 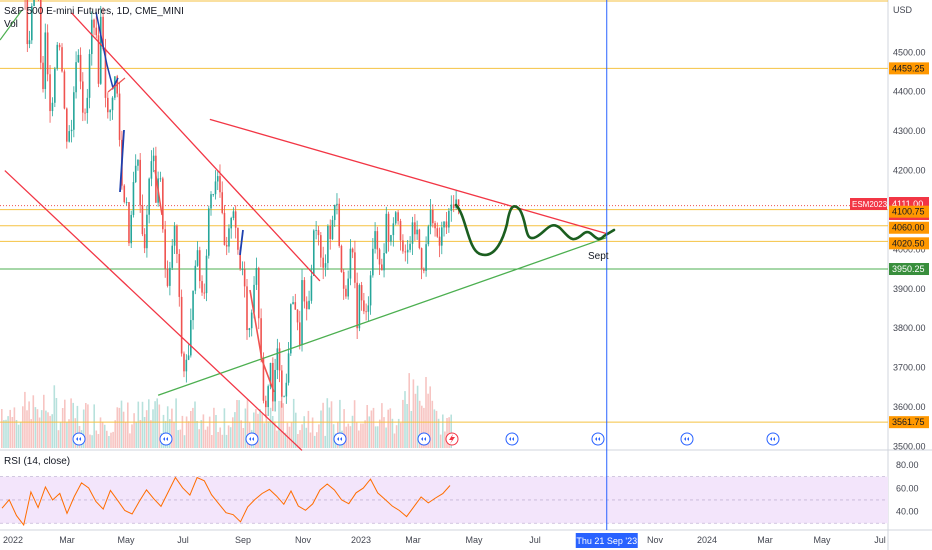 What do you see at coordinates (907, 204) in the screenshot?
I see `last-price-value: 4111.00` at bounding box center [907, 204].